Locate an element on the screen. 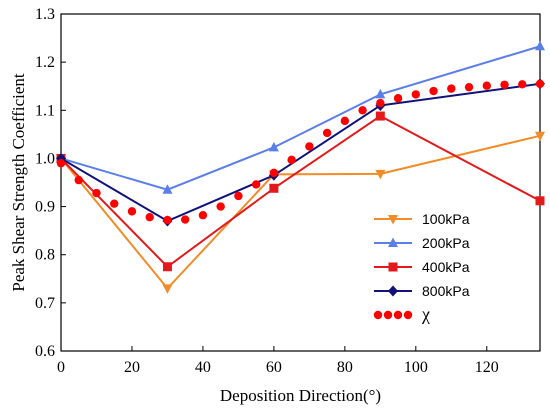 This screenshot has height=411, width=550. x-tick-label: 20 is located at coordinates (132, 367).